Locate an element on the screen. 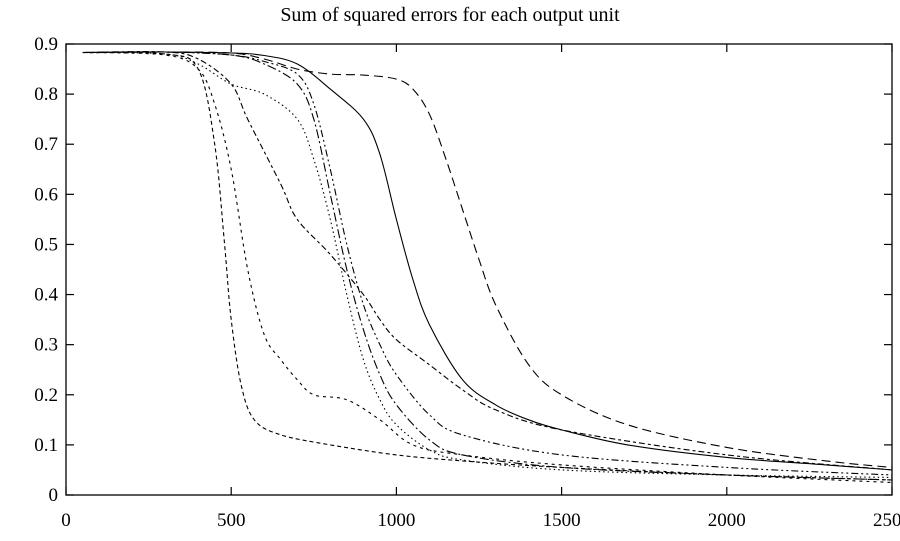  y-tick-label: 0.8 is located at coordinates (46, 94).